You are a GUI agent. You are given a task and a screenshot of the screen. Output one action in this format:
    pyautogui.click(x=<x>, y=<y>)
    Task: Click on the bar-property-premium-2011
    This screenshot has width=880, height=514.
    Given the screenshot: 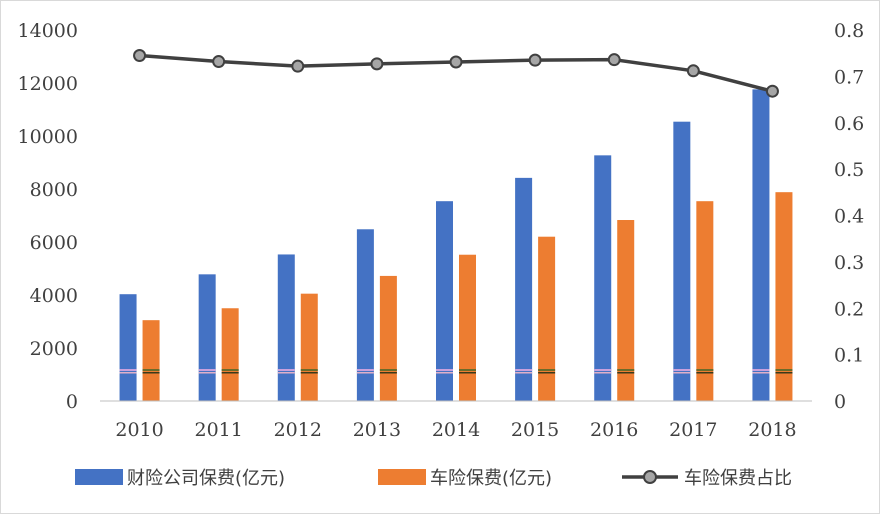 What is the action you would take?
    pyautogui.click(x=207, y=337)
    